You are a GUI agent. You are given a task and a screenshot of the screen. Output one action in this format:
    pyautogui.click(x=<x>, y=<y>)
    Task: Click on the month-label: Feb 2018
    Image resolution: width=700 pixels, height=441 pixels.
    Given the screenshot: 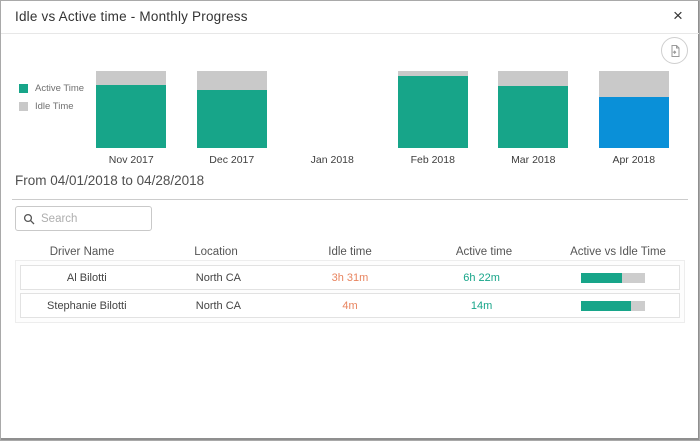 What is the action you would take?
    pyautogui.click(x=432, y=160)
    